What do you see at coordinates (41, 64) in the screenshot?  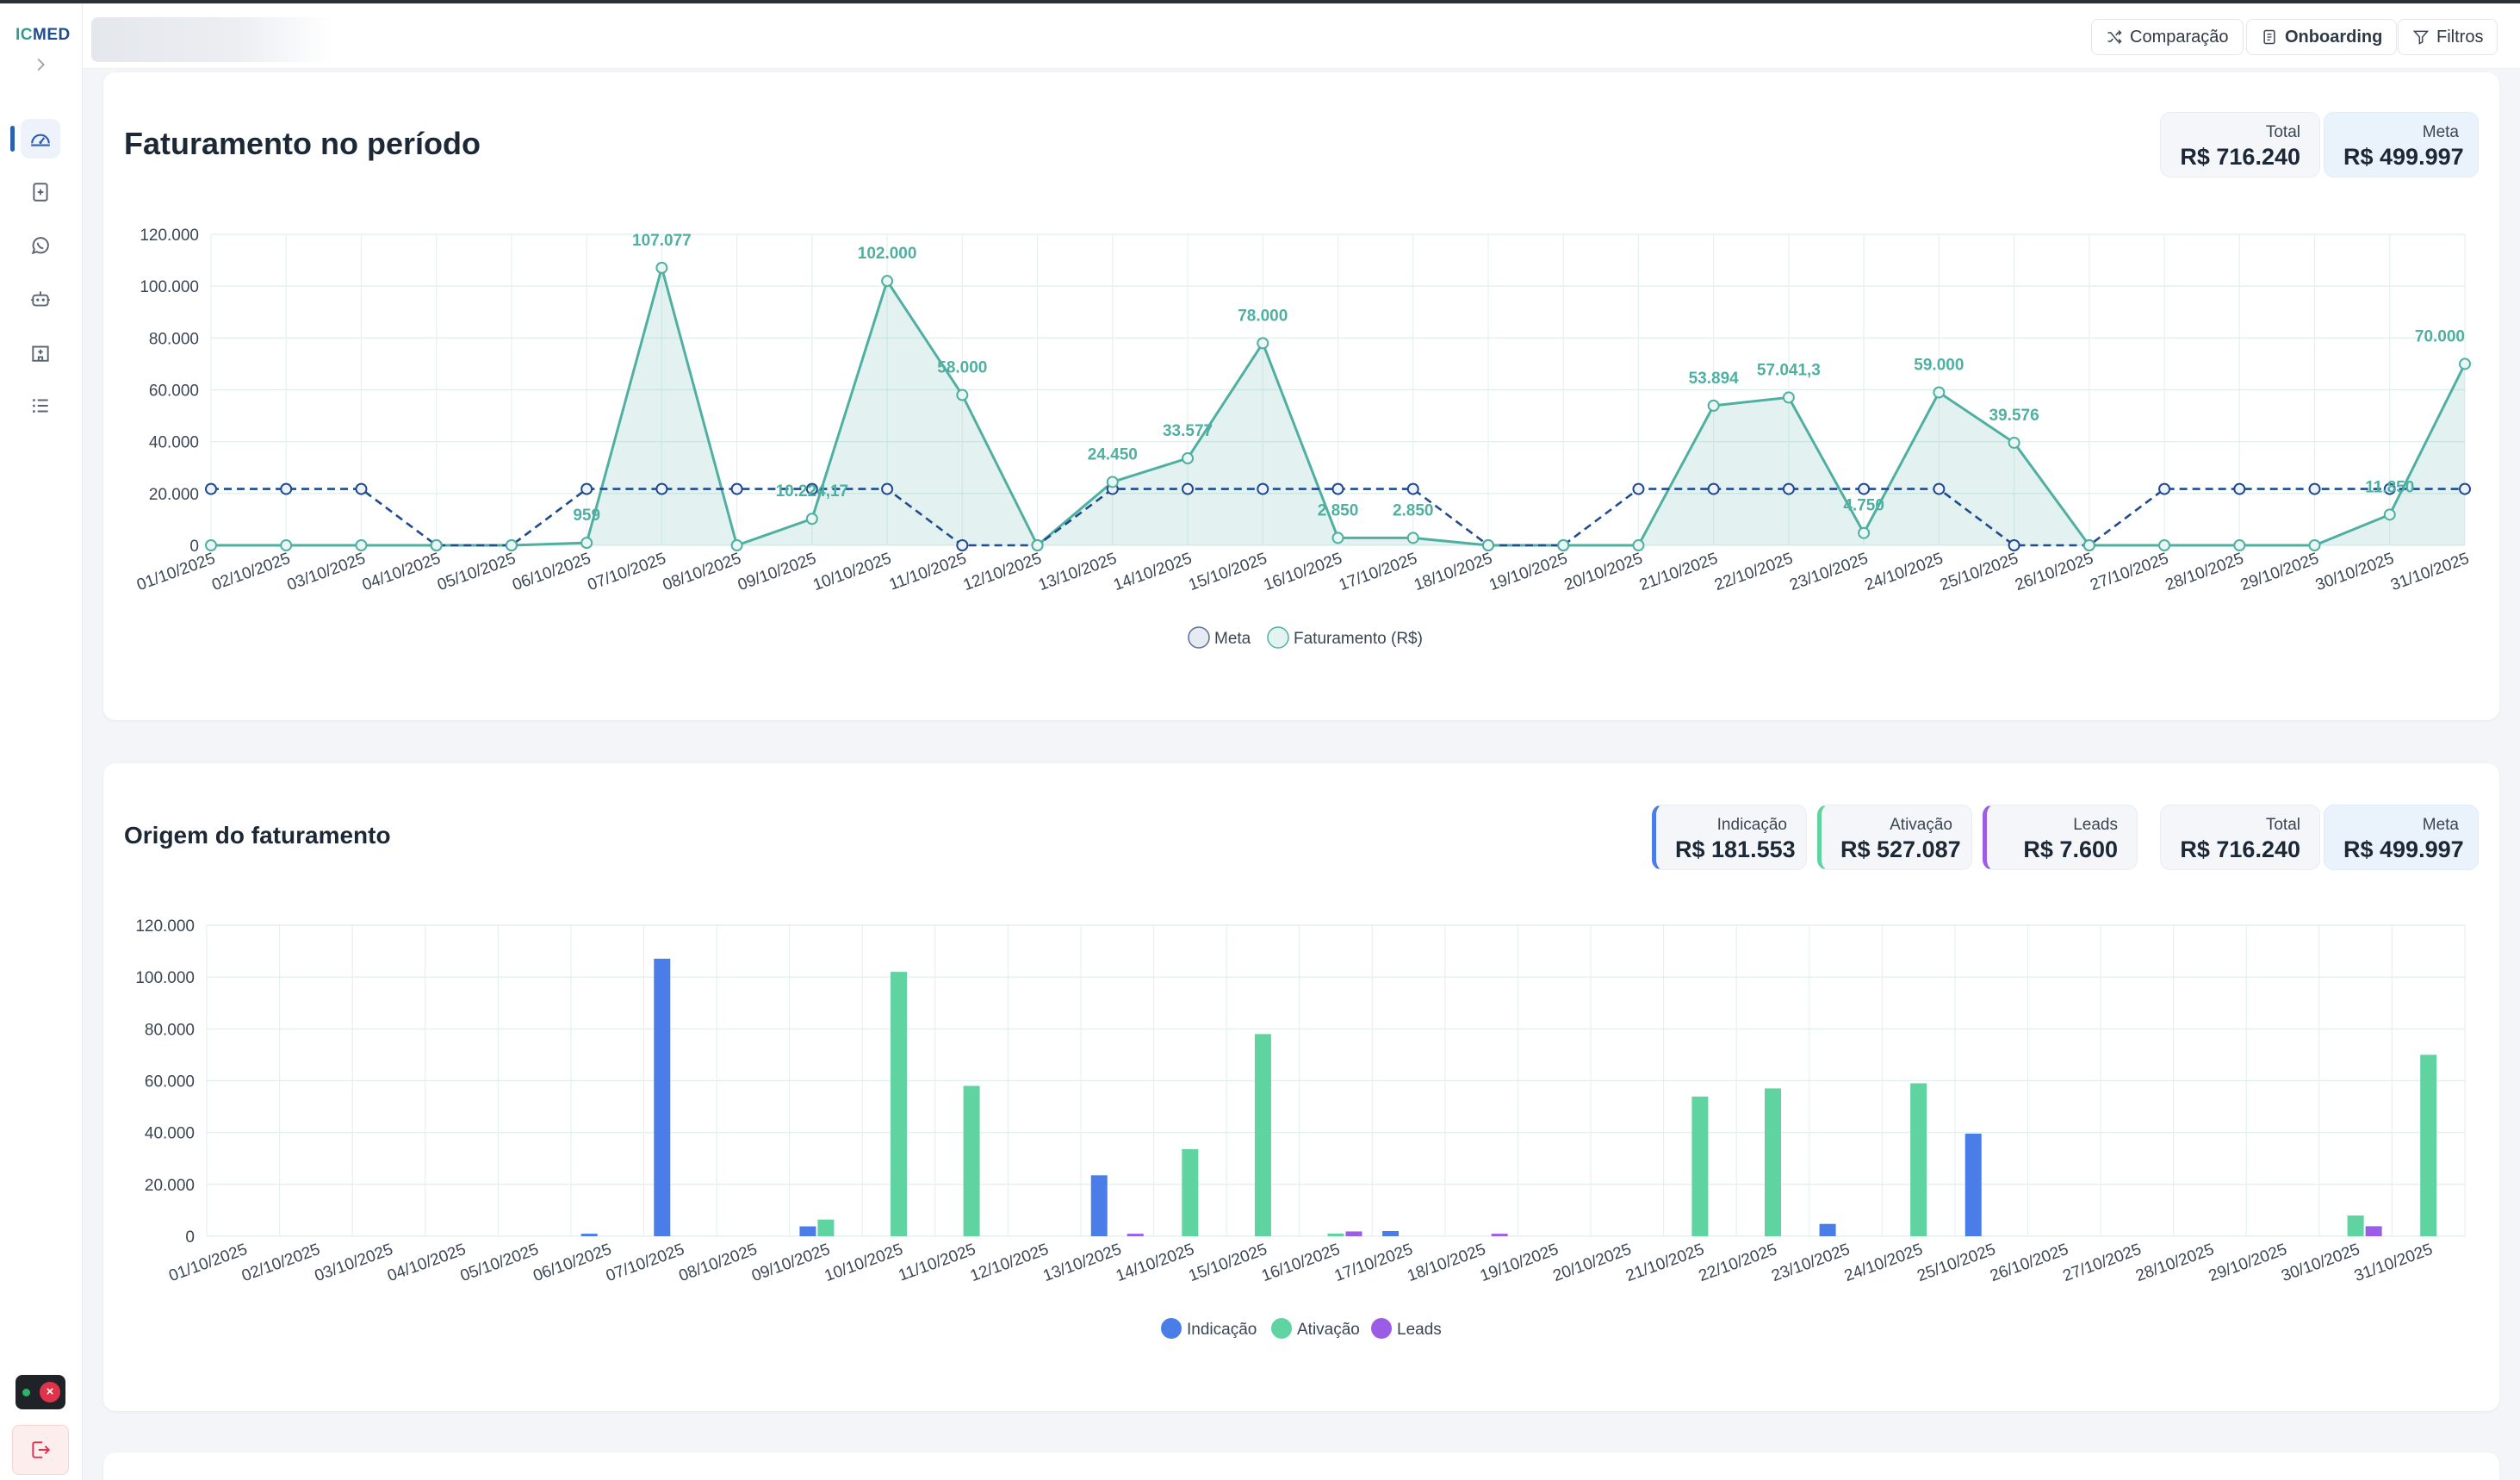 I see `expand-sidebar-icon` at bounding box center [41, 64].